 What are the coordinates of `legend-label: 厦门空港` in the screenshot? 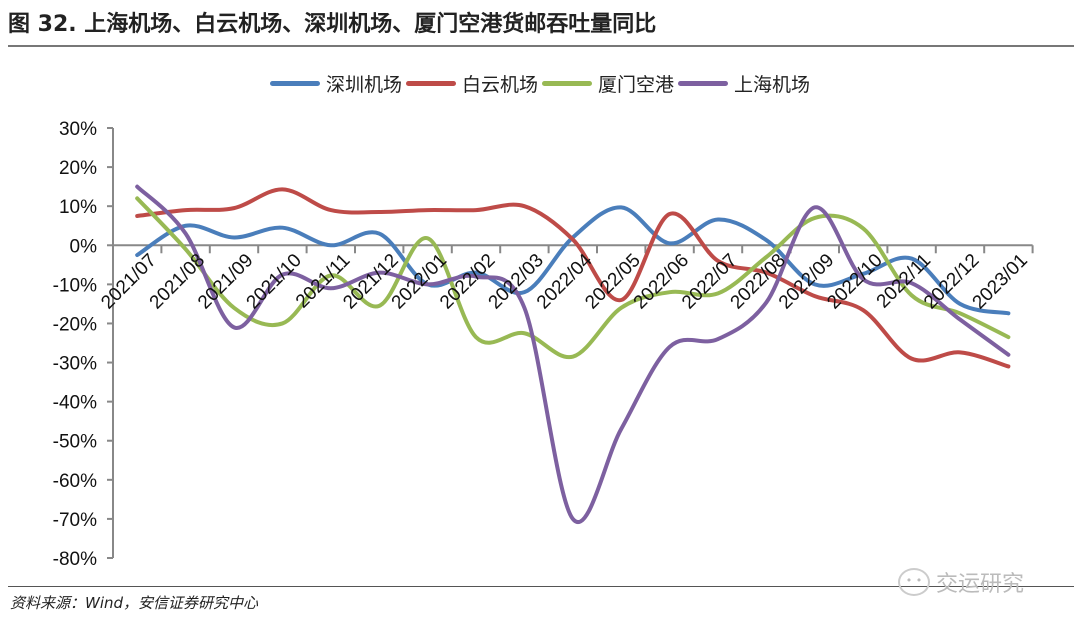 It's located at (636, 85).